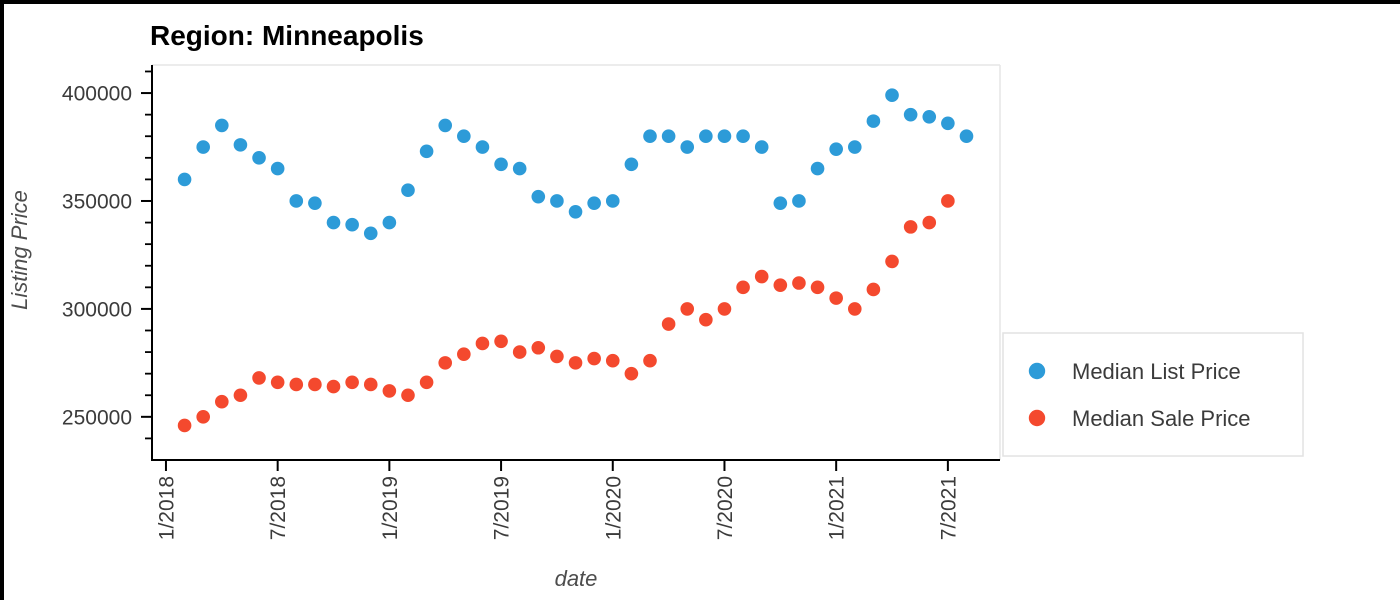 This screenshot has width=1400, height=600. What do you see at coordinates (613, 508) in the screenshot?
I see `x-tick-label: 1/2020` at bounding box center [613, 508].